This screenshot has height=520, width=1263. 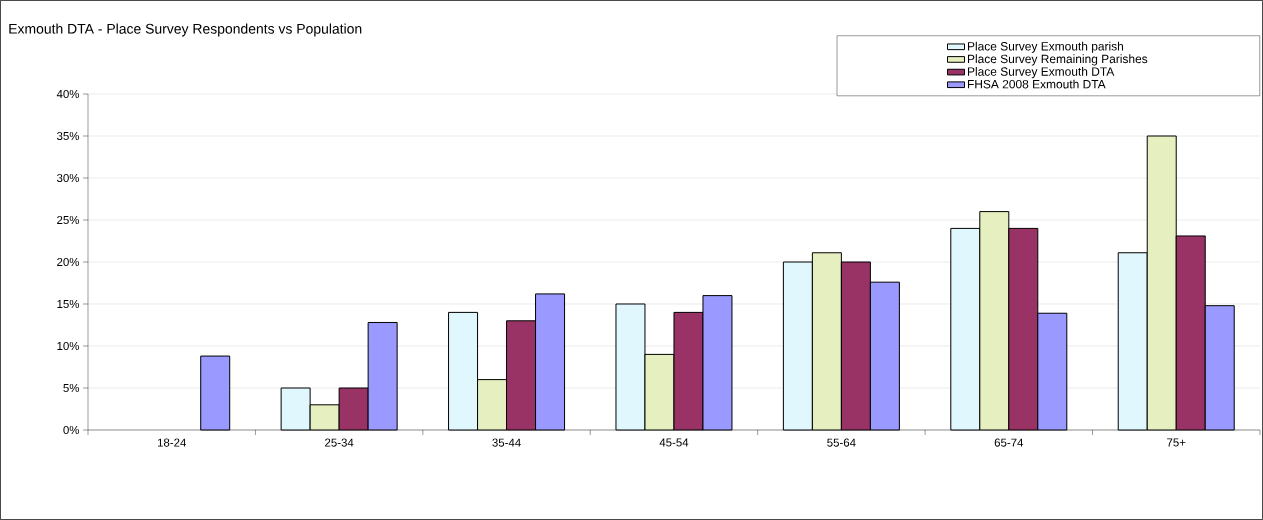 I want to click on legend-label: Place Survey Exmouth parish, so click(x=1045, y=47).